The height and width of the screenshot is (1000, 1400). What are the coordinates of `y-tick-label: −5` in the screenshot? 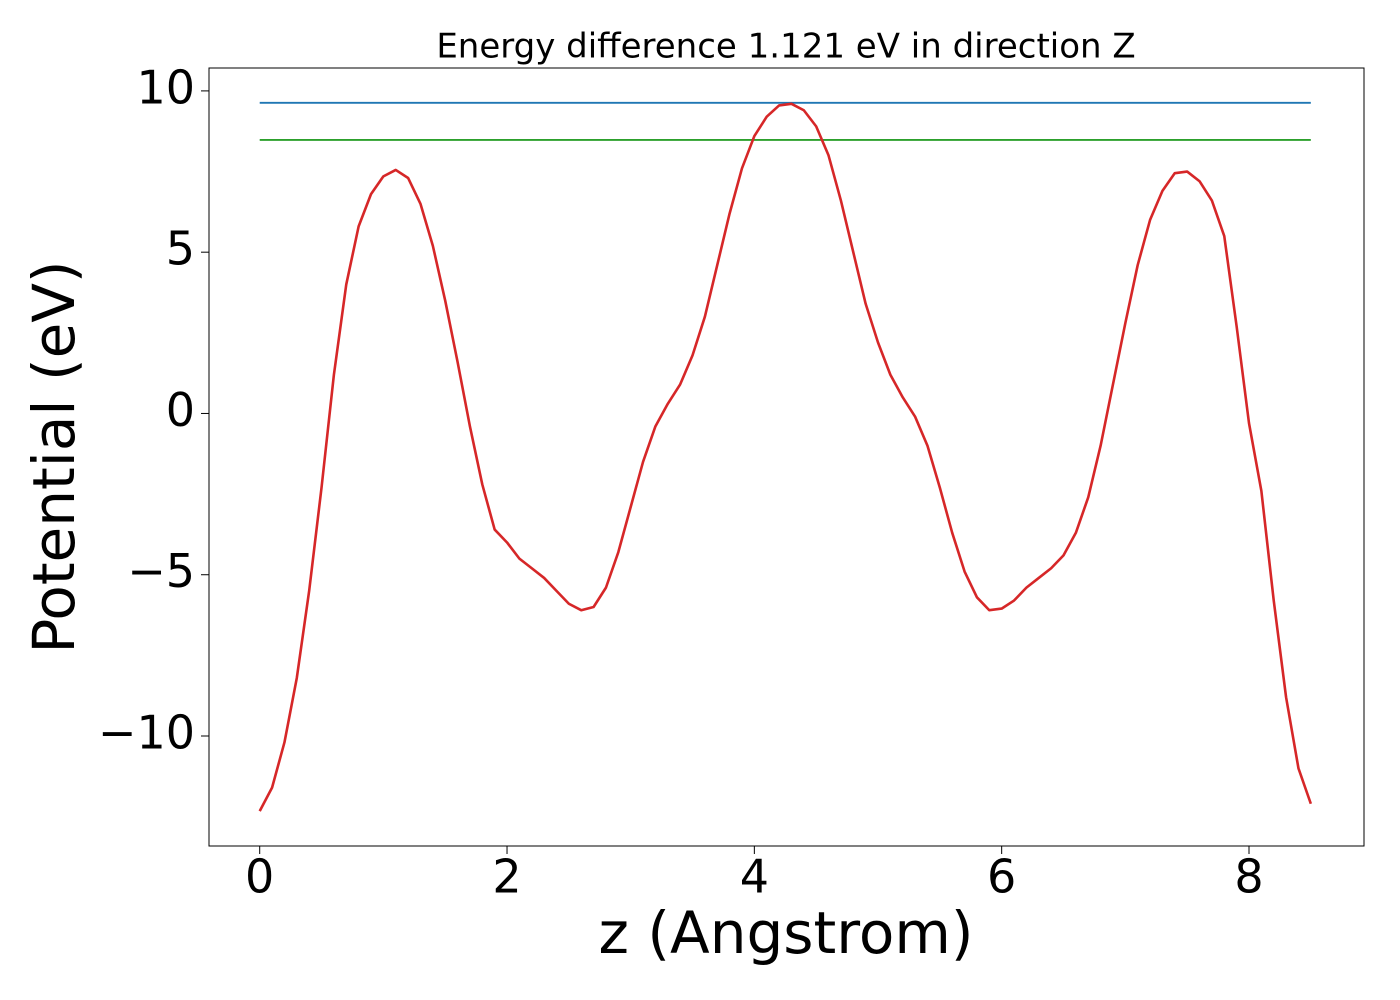 It's located at (161, 571).